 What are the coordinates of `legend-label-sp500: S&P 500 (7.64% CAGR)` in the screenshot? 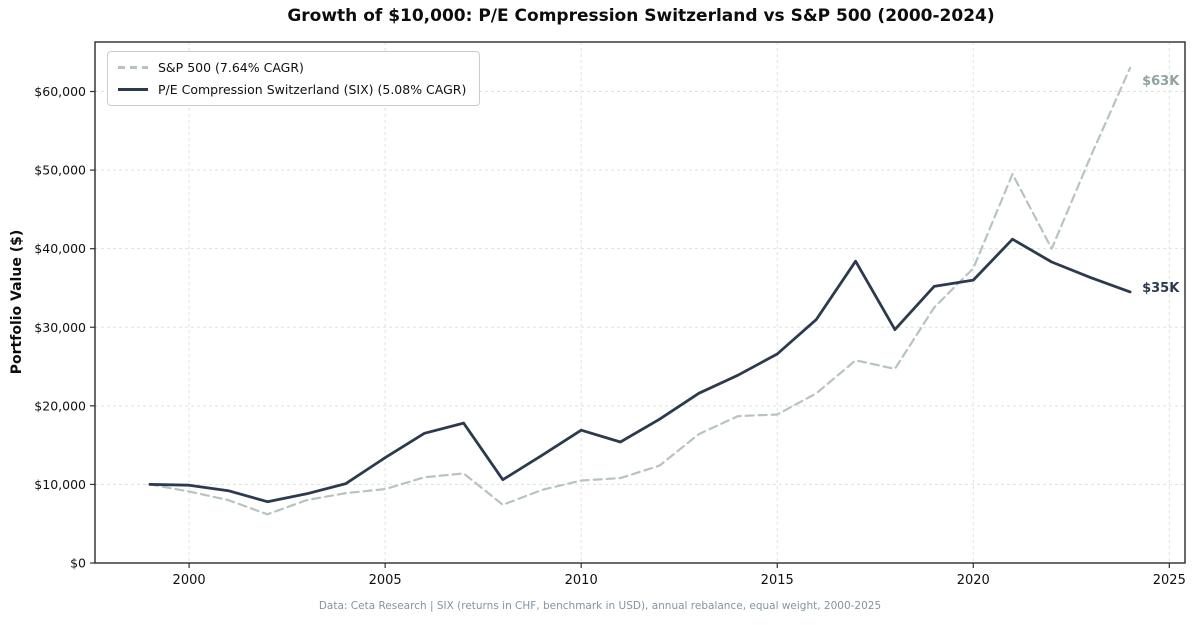 It's located at (231, 67).